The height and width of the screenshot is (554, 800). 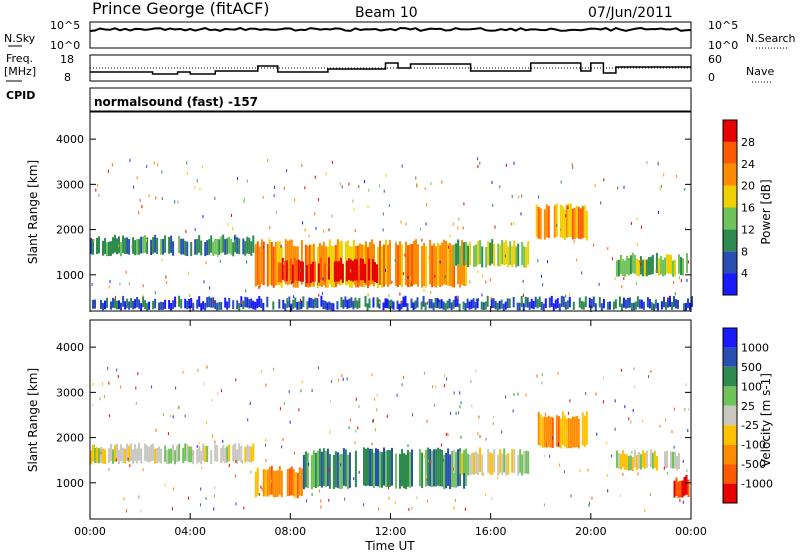 What do you see at coordinates (70, 275) in the screenshot?
I see `y-tick-label: 1000` at bounding box center [70, 275].